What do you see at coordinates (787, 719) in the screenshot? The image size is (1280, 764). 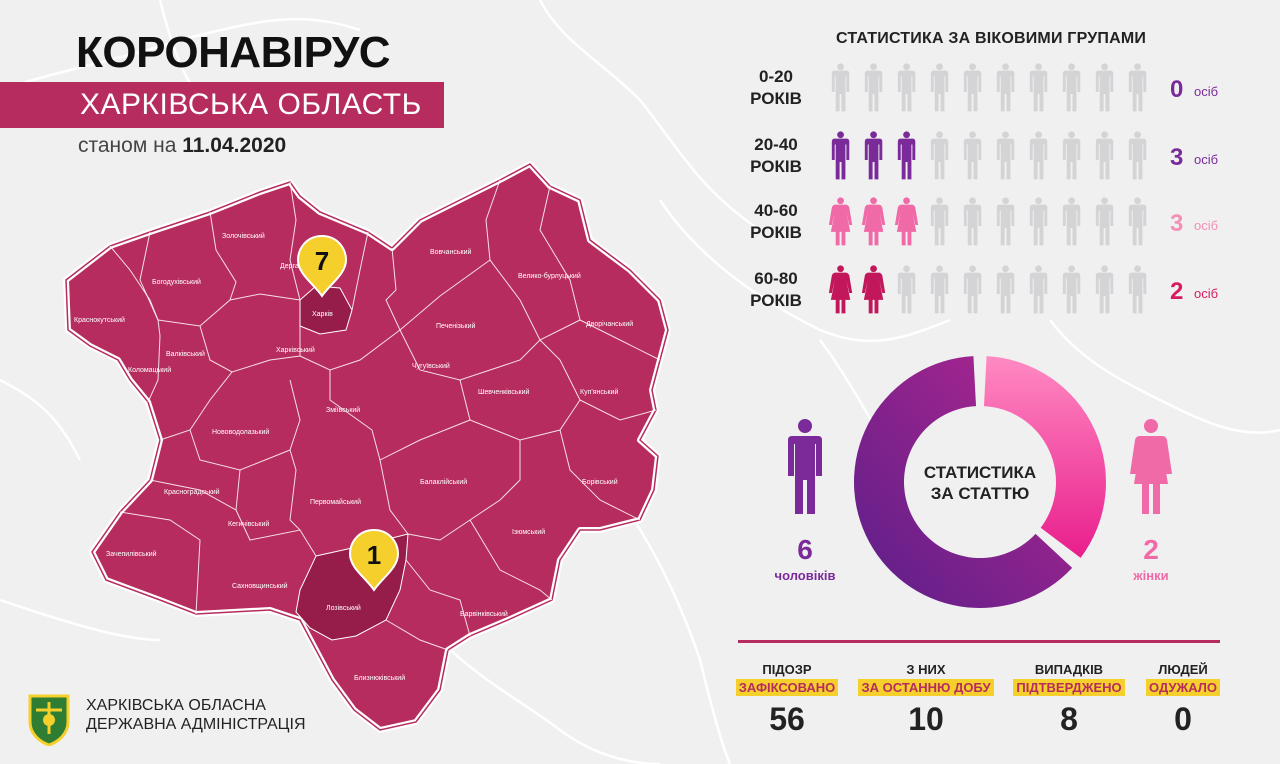 I see `stat-value: 56` at bounding box center [787, 719].